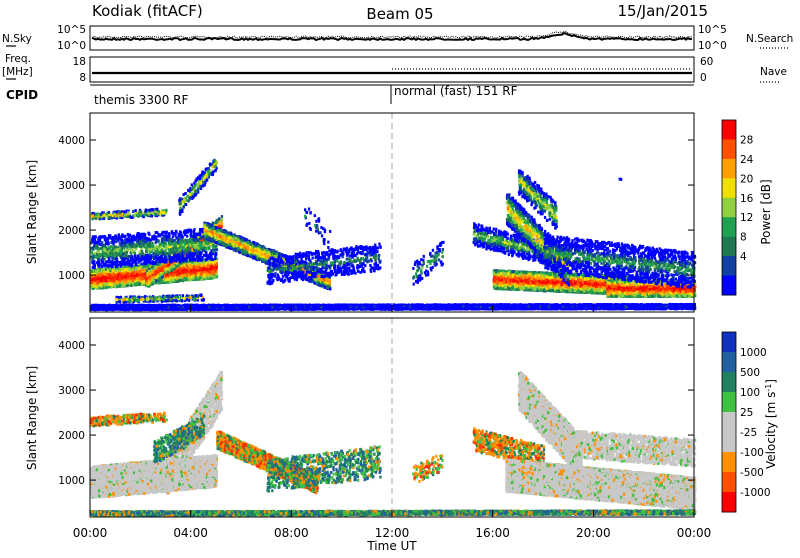 Image resolution: width=800 pixels, height=558 pixels. I want to click on colorbar-tick-label: 8, so click(743, 238).